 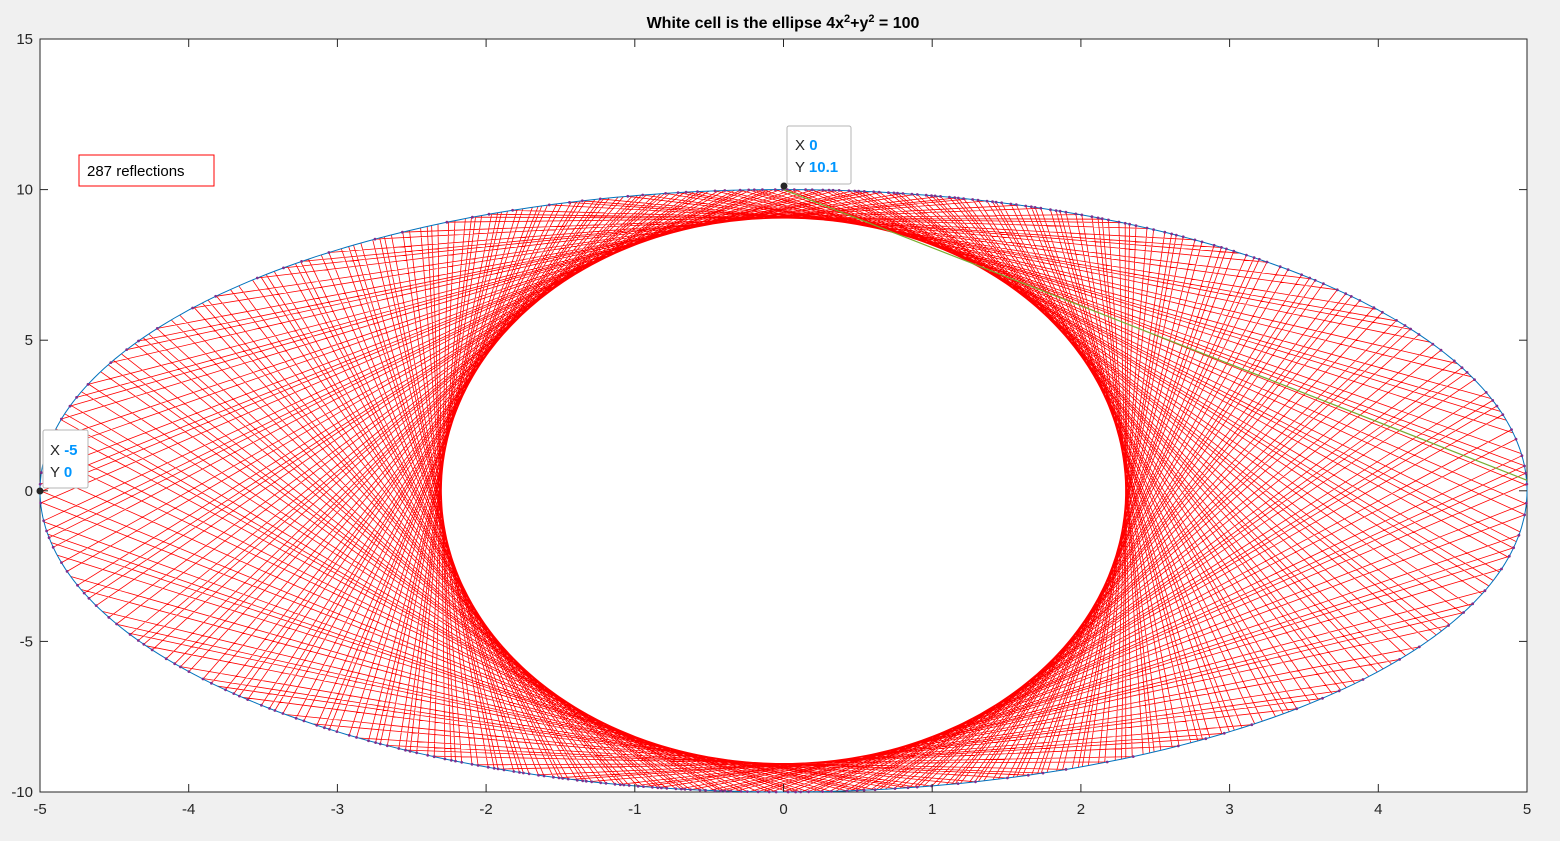 I want to click on x-tick-label: 2, so click(x=1081, y=809).